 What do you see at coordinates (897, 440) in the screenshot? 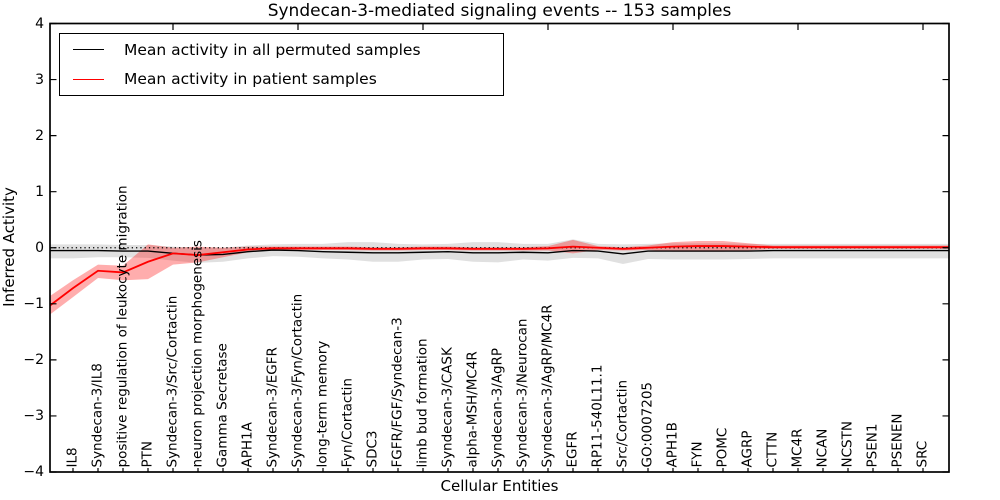
I see `x-tick-label: PSENEN` at bounding box center [897, 440].